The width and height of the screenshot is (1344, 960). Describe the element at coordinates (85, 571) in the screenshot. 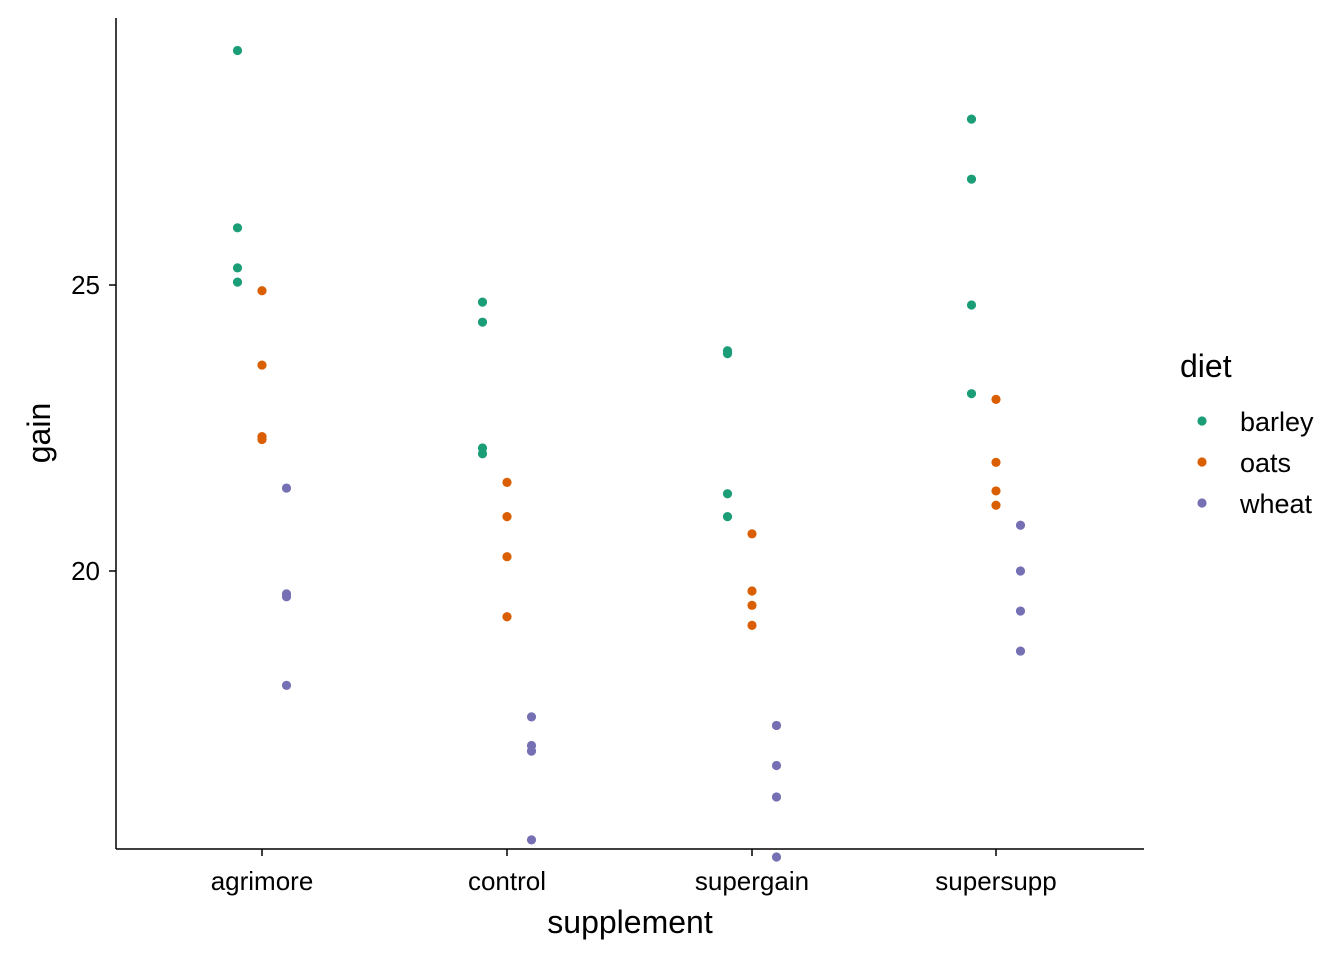

I see `y-tick-label: 20` at that location.